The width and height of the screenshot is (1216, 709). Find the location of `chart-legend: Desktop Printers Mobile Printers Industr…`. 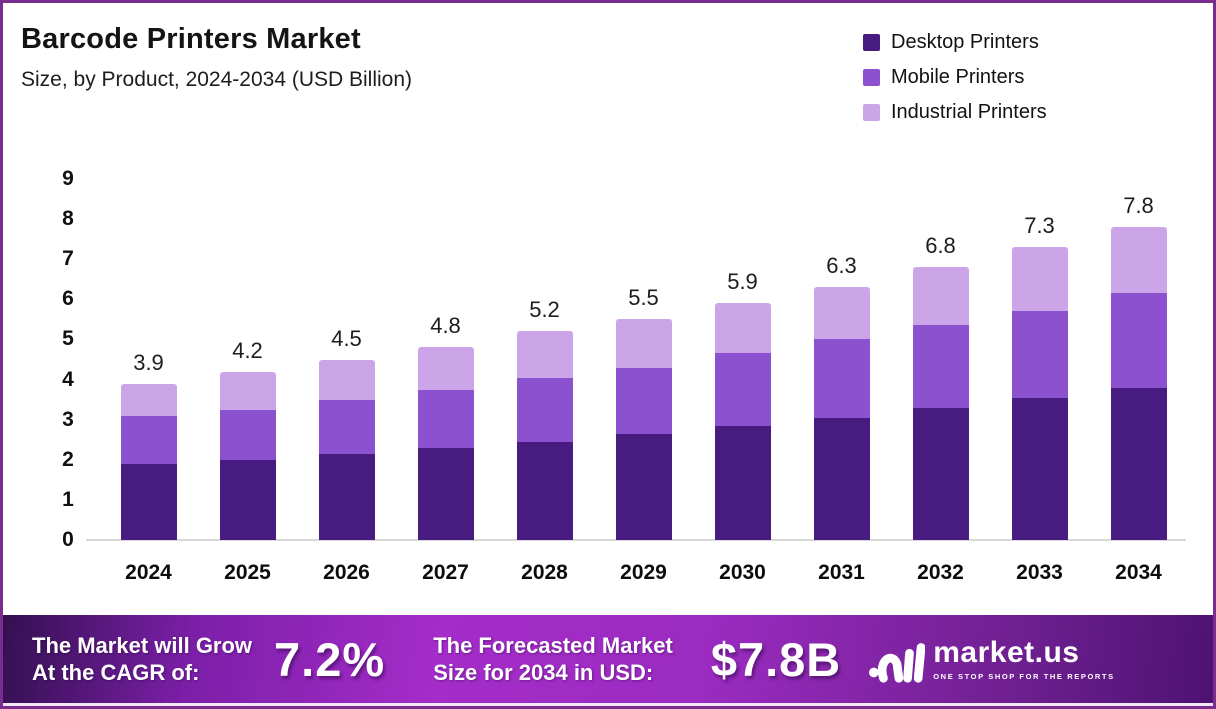

chart-legend: Desktop Printers Mobile Printers Industr… is located at coordinates (955, 83).